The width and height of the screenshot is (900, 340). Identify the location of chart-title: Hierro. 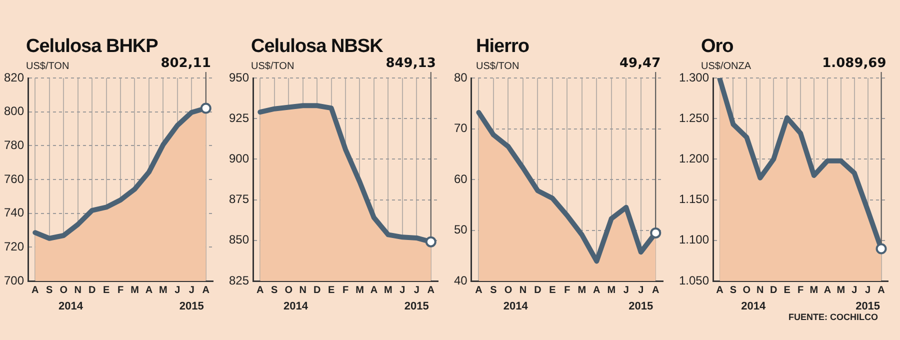
(502, 46).